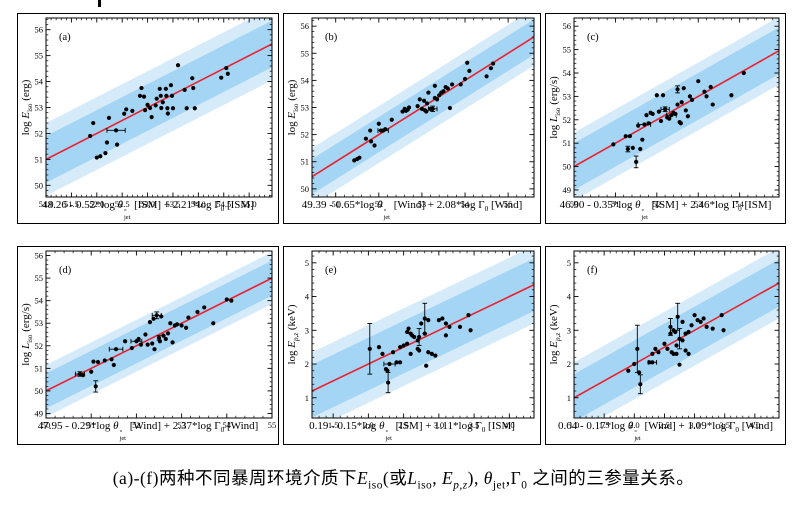  I want to click on panel-b-y-axis-label: log Eiso (erg), so click(293, 107).